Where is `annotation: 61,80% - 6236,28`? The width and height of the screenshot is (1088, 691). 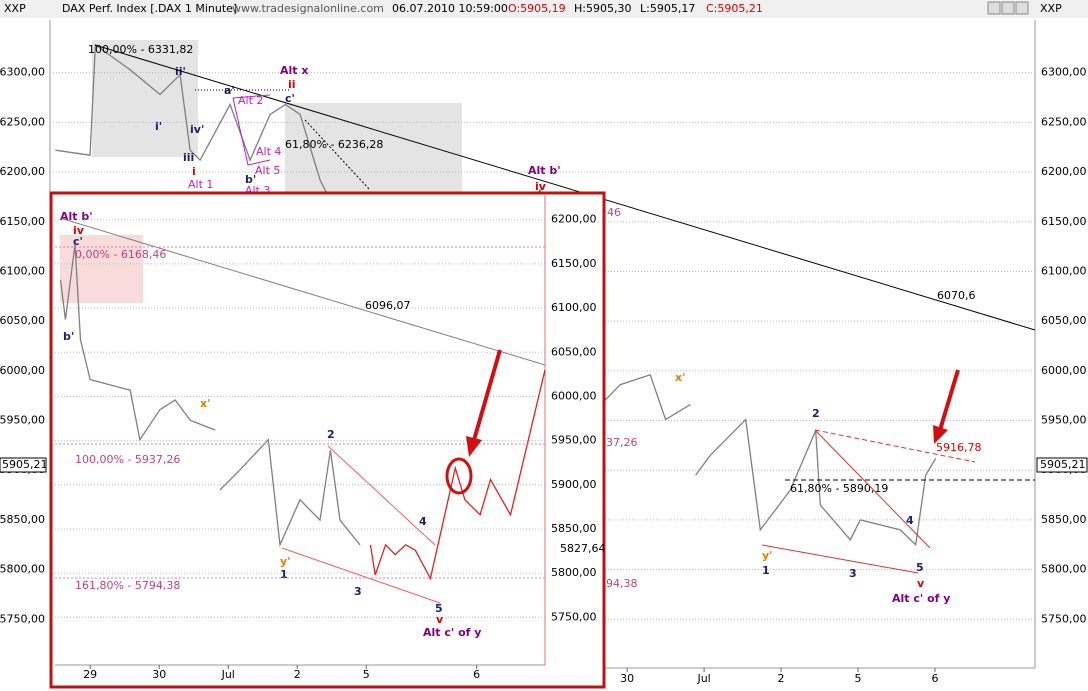 annotation: 61,80% - 6236,28 is located at coordinates (334, 144).